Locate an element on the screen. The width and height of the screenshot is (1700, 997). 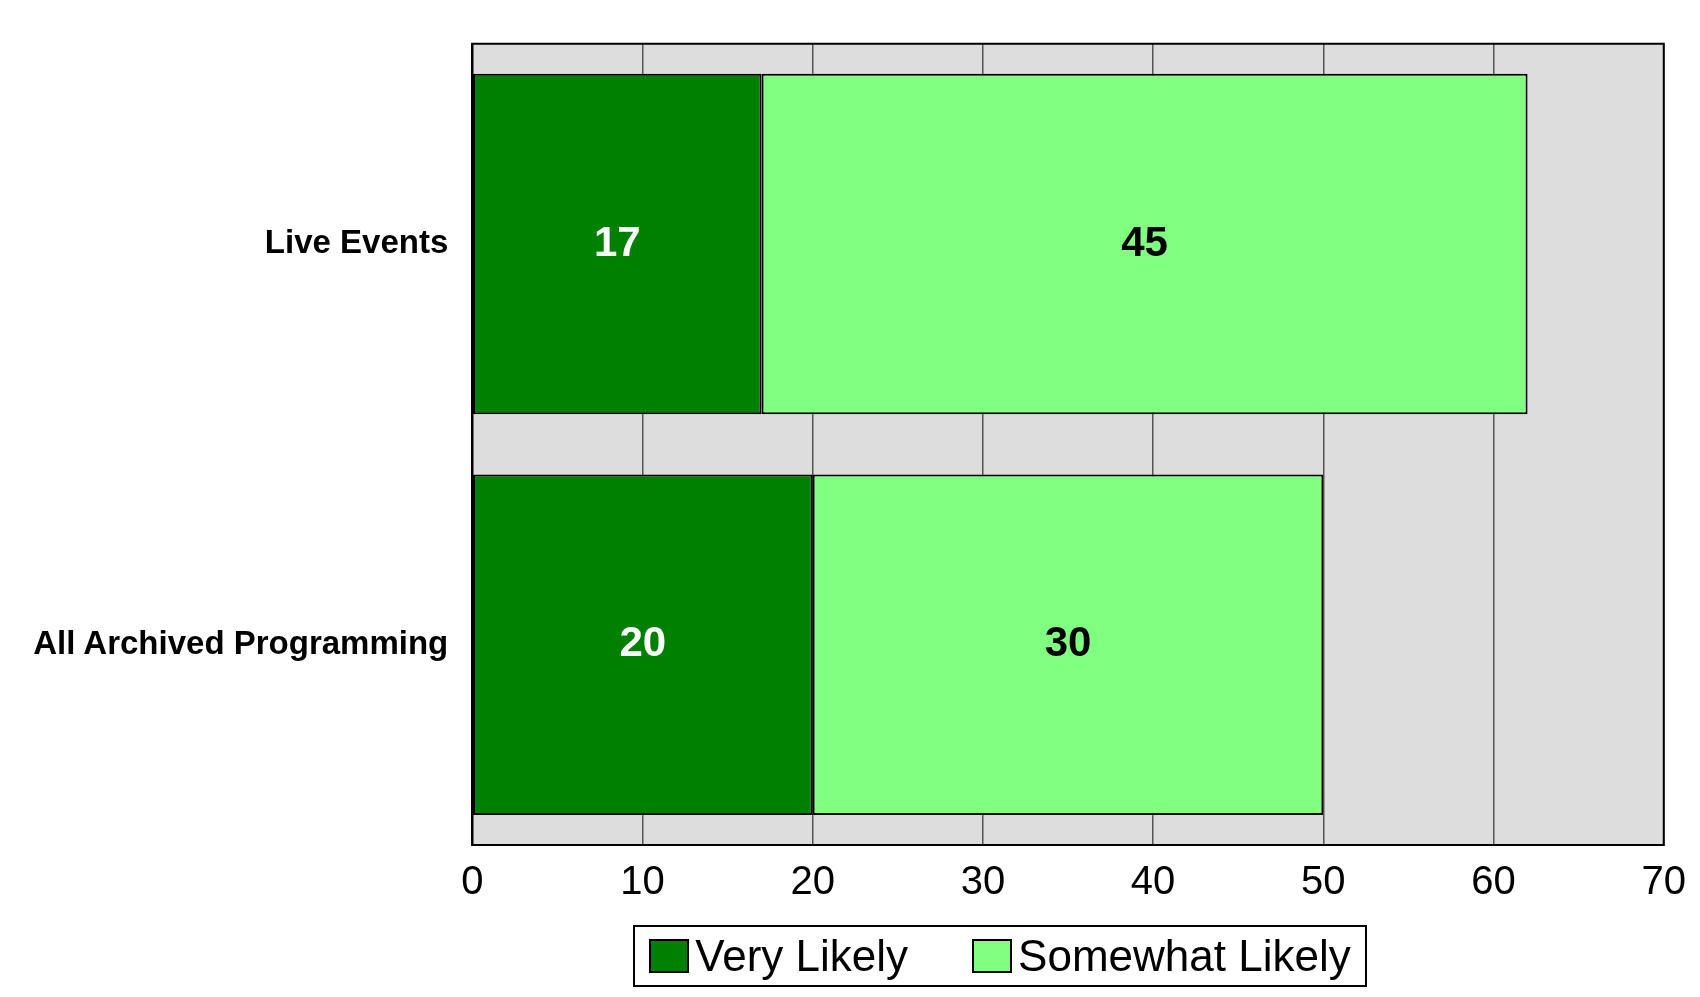
data-label: 45 is located at coordinates (1144, 241).